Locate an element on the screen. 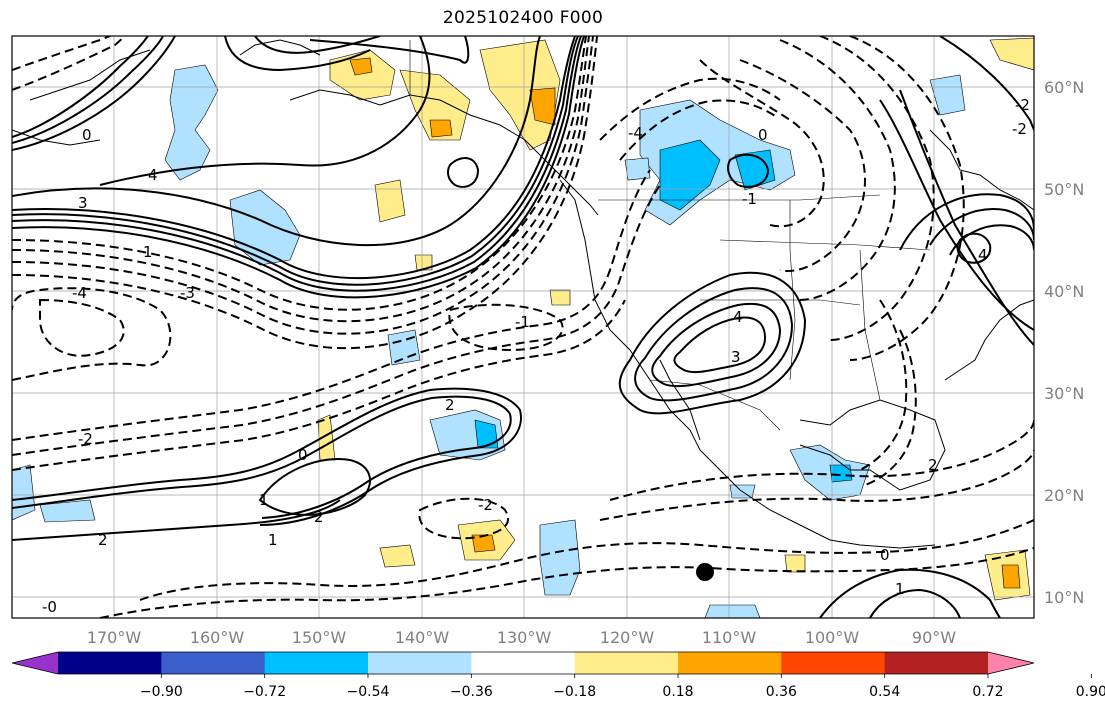 The image size is (1105, 712). lon-tick-label: 170°W is located at coordinates (114, 637).